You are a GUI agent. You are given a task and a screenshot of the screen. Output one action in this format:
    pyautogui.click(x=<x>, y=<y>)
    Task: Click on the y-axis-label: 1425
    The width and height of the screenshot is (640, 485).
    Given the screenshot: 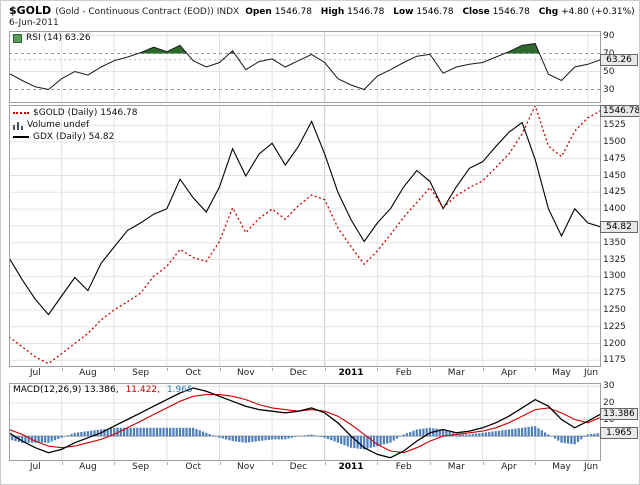 What is the action you would take?
    pyautogui.click(x=614, y=192)
    